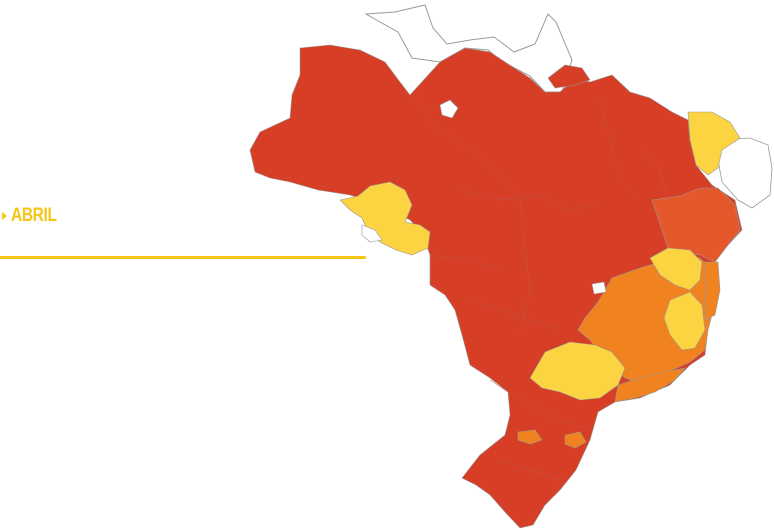 This screenshot has height=530, width=774. Describe the element at coordinates (569, 76) in the screenshot. I see `region-amapa` at that location.